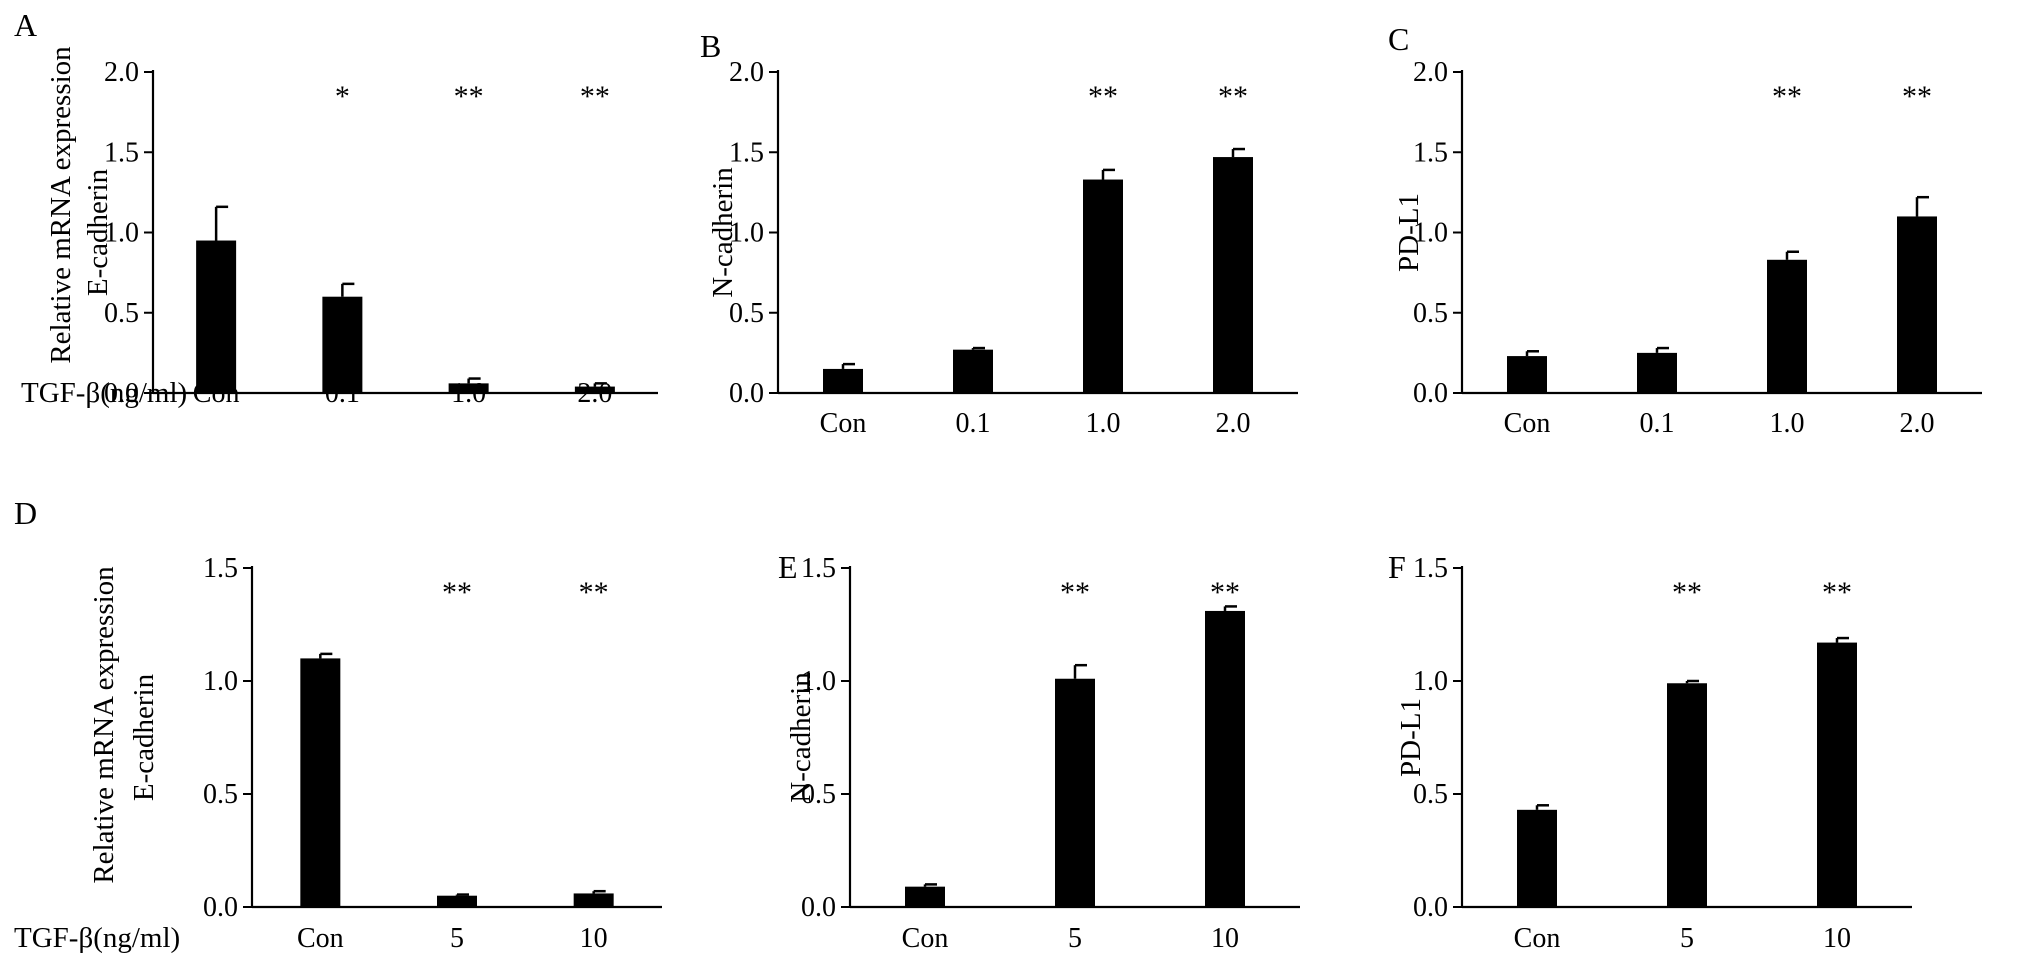 The image size is (2031, 977). What do you see at coordinates (320, 938) in the screenshot?
I see `category-label-d: Con` at bounding box center [320, 938].